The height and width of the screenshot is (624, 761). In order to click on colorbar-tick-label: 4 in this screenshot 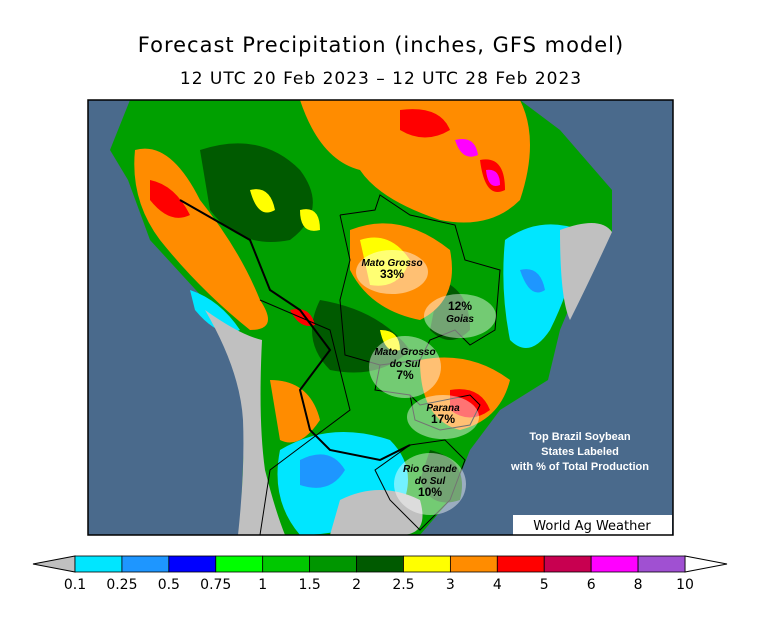, I will do `click(497, 585)`.